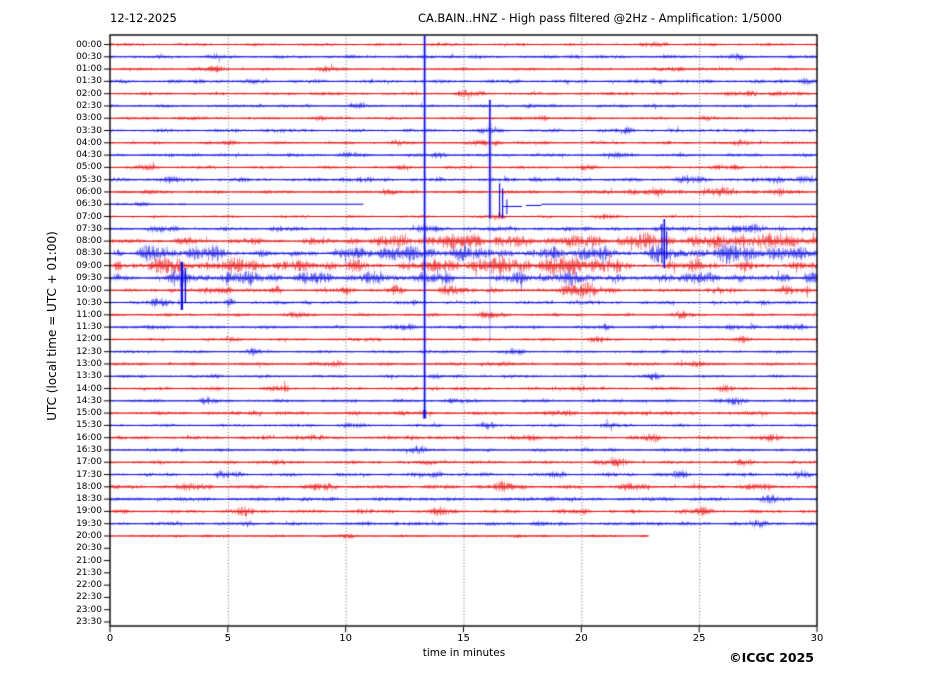 The width and height of the screenshot is (927, 696). Describe the element at coordinates (464, 653) in the screenshot. I see `x-axis-label: time in minutes` at that location.